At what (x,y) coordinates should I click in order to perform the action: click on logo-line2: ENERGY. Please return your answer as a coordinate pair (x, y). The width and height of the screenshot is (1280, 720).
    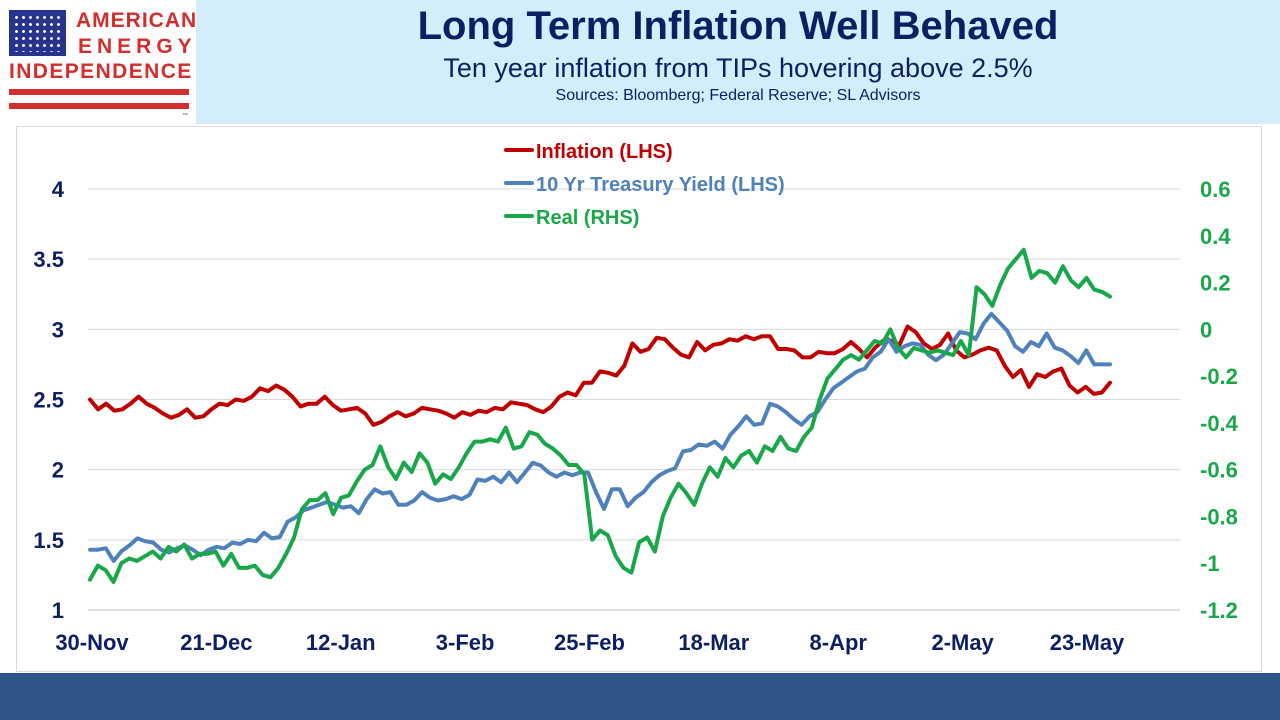
    Looking at the image, I should click on (137, 46).